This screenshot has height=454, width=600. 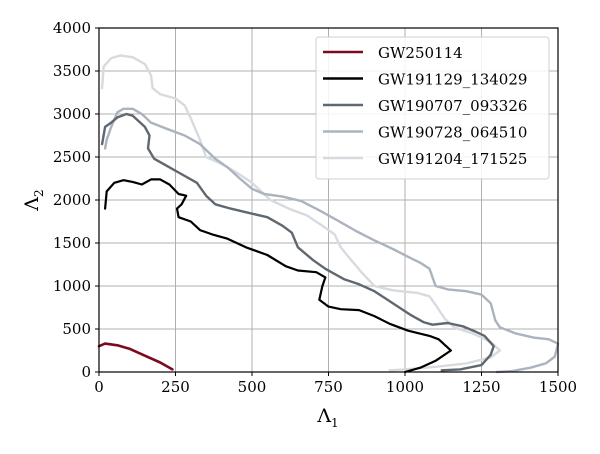 I want to click on y-tick-label: 3000, so click(x=72, y=114).